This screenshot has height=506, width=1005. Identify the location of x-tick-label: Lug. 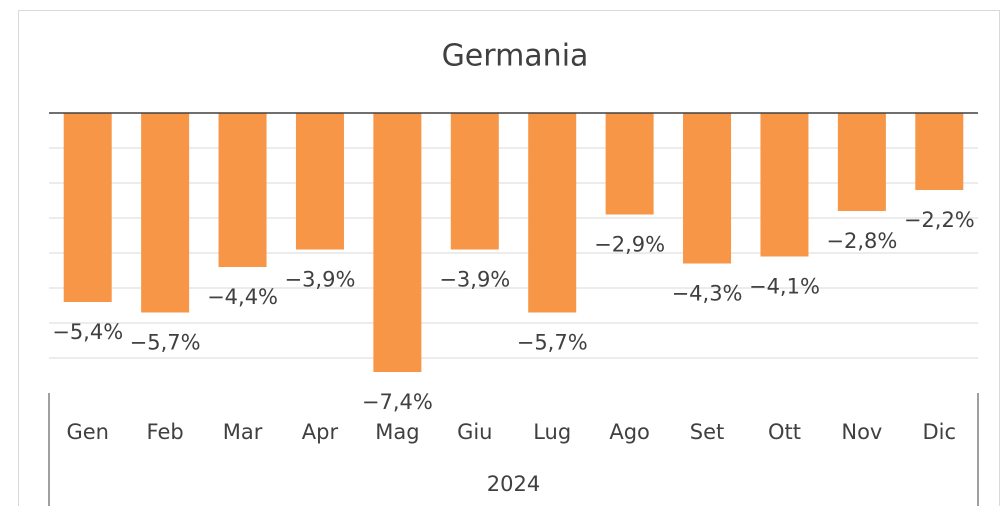
(552, 432).